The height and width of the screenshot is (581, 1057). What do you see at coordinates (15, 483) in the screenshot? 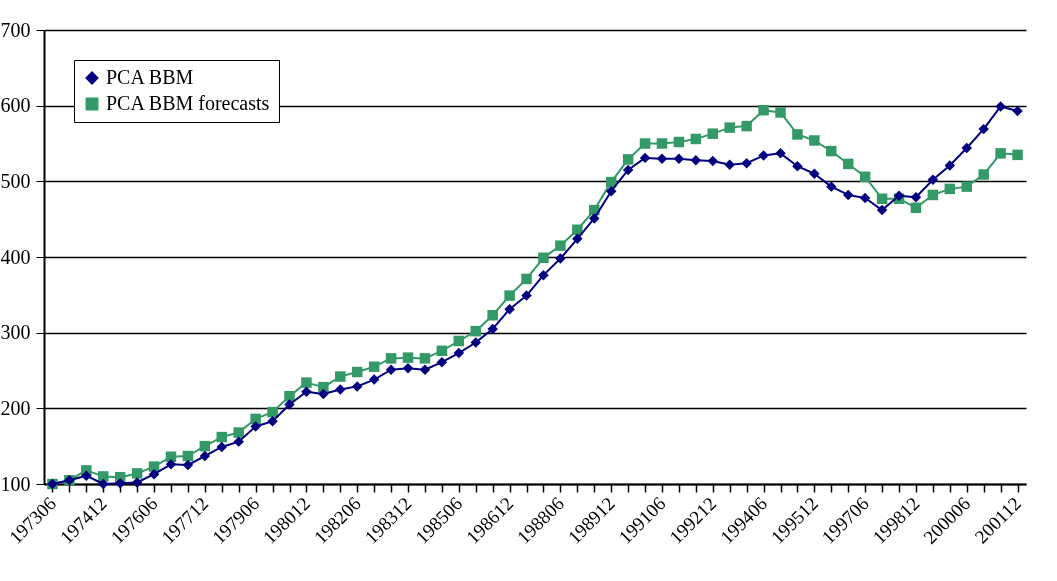
I see `y-tick-label: 100` at bounding box center [15, 483].